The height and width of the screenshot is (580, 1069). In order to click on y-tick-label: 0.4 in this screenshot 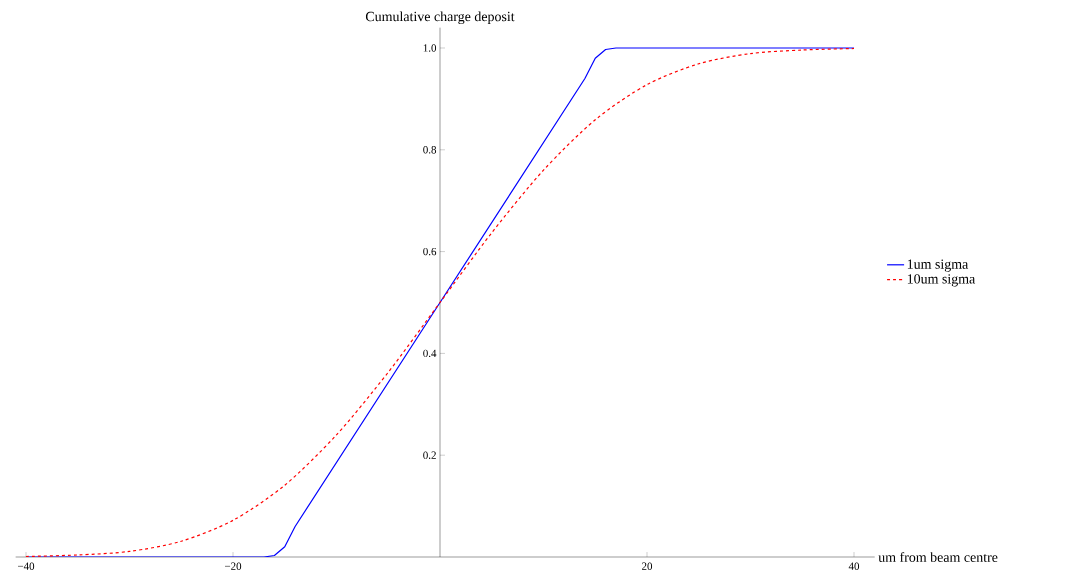, I will do `click(430, 353)`.